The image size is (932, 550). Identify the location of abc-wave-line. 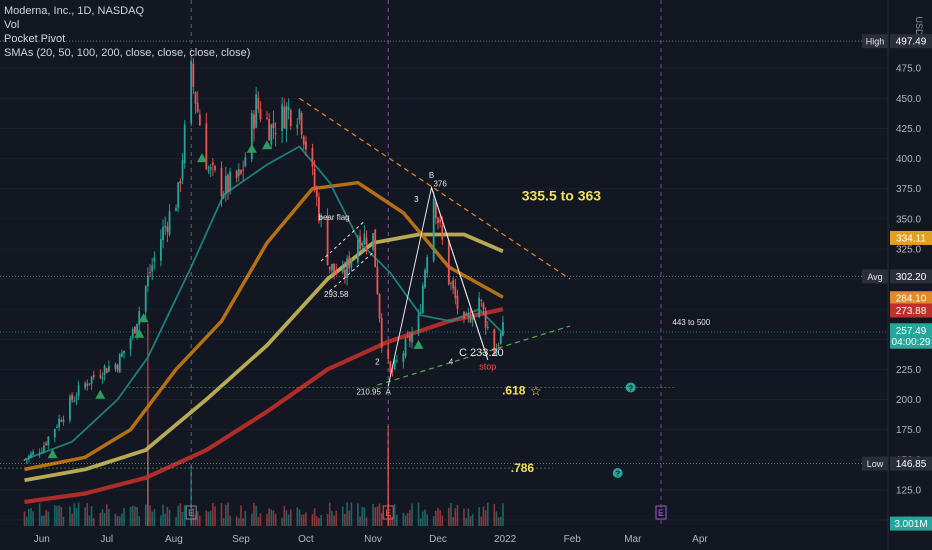
(460, 273).